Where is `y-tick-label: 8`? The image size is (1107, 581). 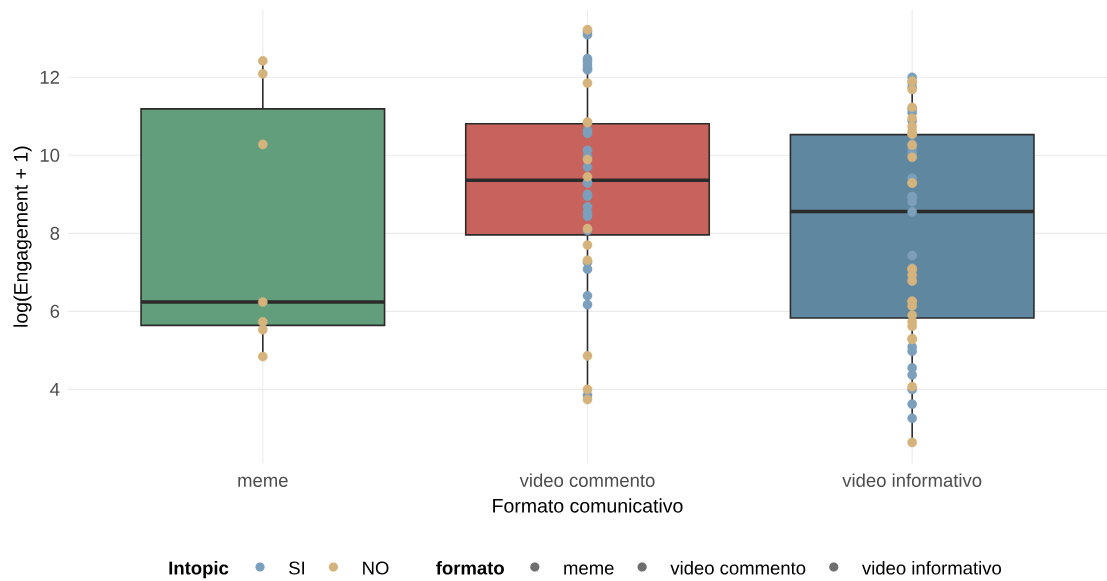
y-tick-label: 8 is located at coordinates (55, 233).